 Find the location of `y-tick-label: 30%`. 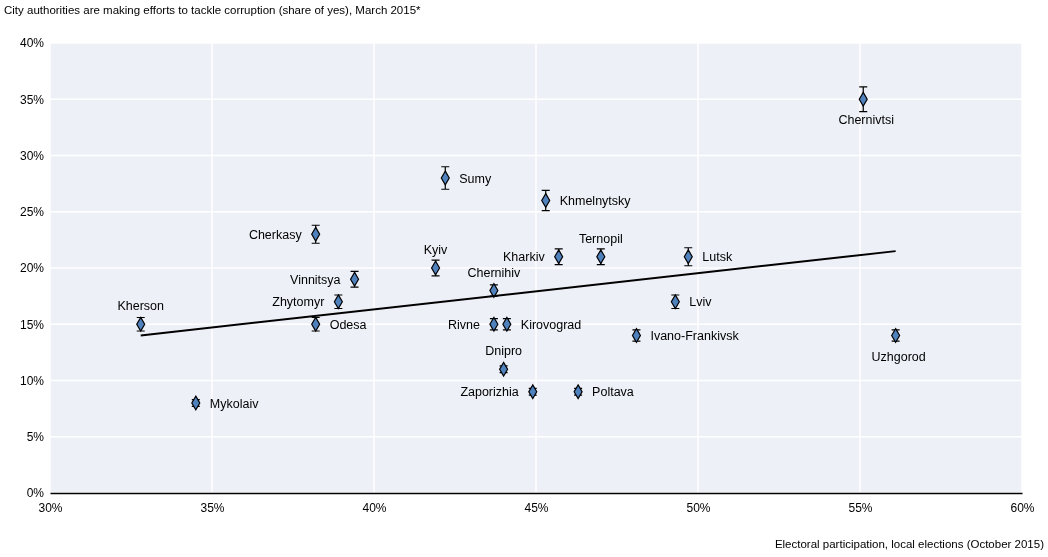

y-tick-label: 30% is located at coordinates (32, 155).